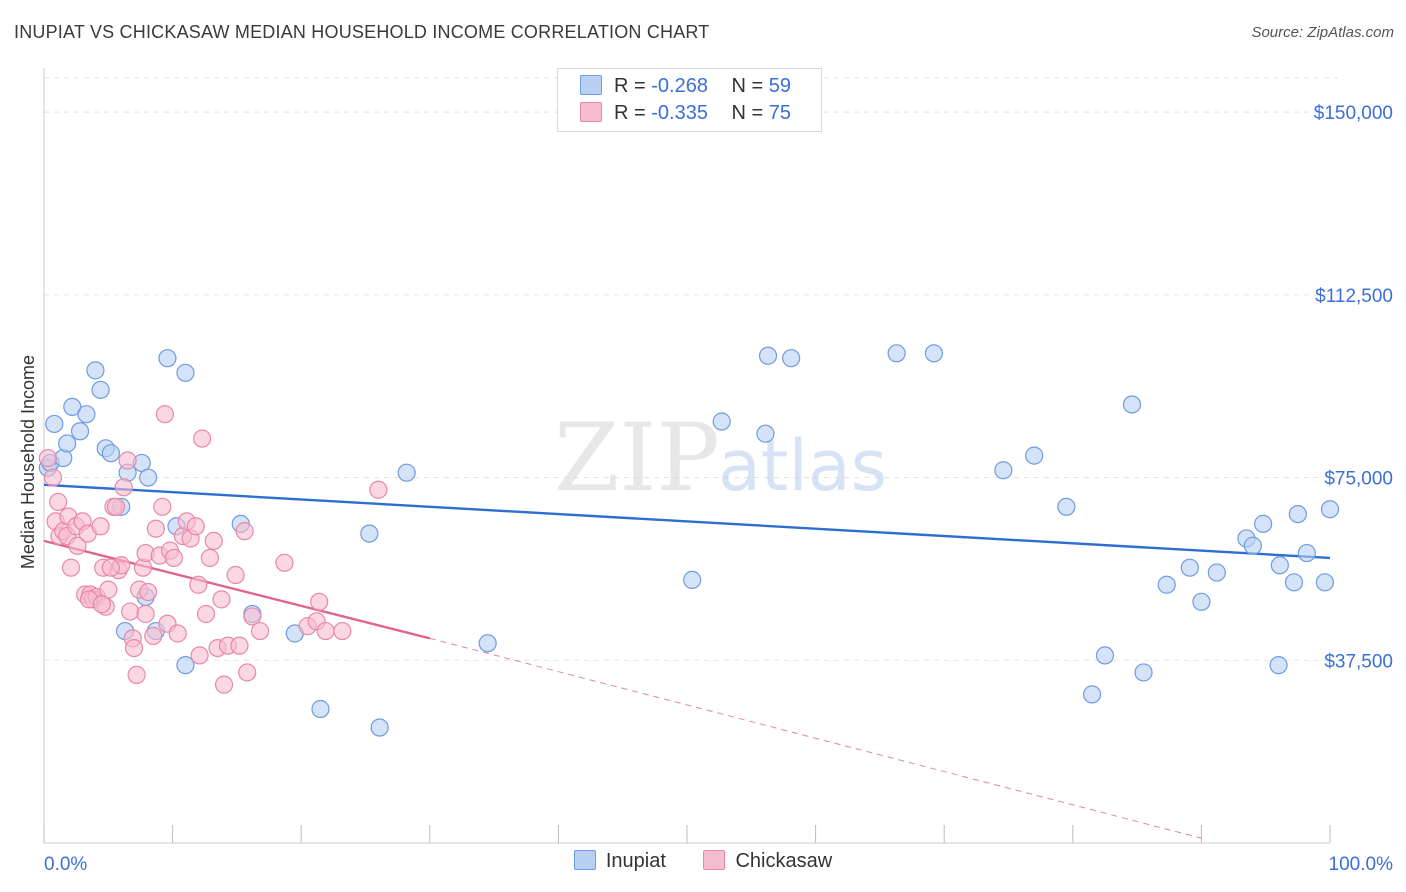 This screenshot has width=1406, height=892. What do you see at coordinates (679, 113) in the screenshot?
I see `r-value-chickasaw: -0.335` at bounding box center [679, 113].